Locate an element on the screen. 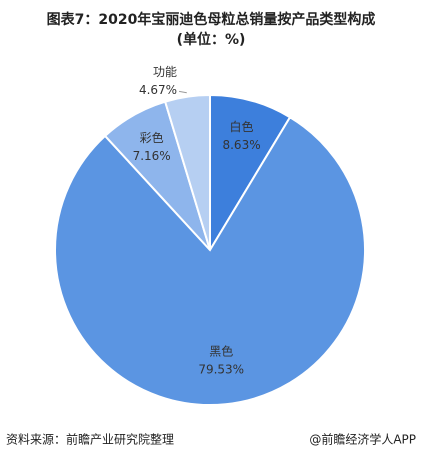  chart-title: 图表7：2020年宝丽迪色母粒总销量按产品类型构成 is located at coordinates (211, 19).